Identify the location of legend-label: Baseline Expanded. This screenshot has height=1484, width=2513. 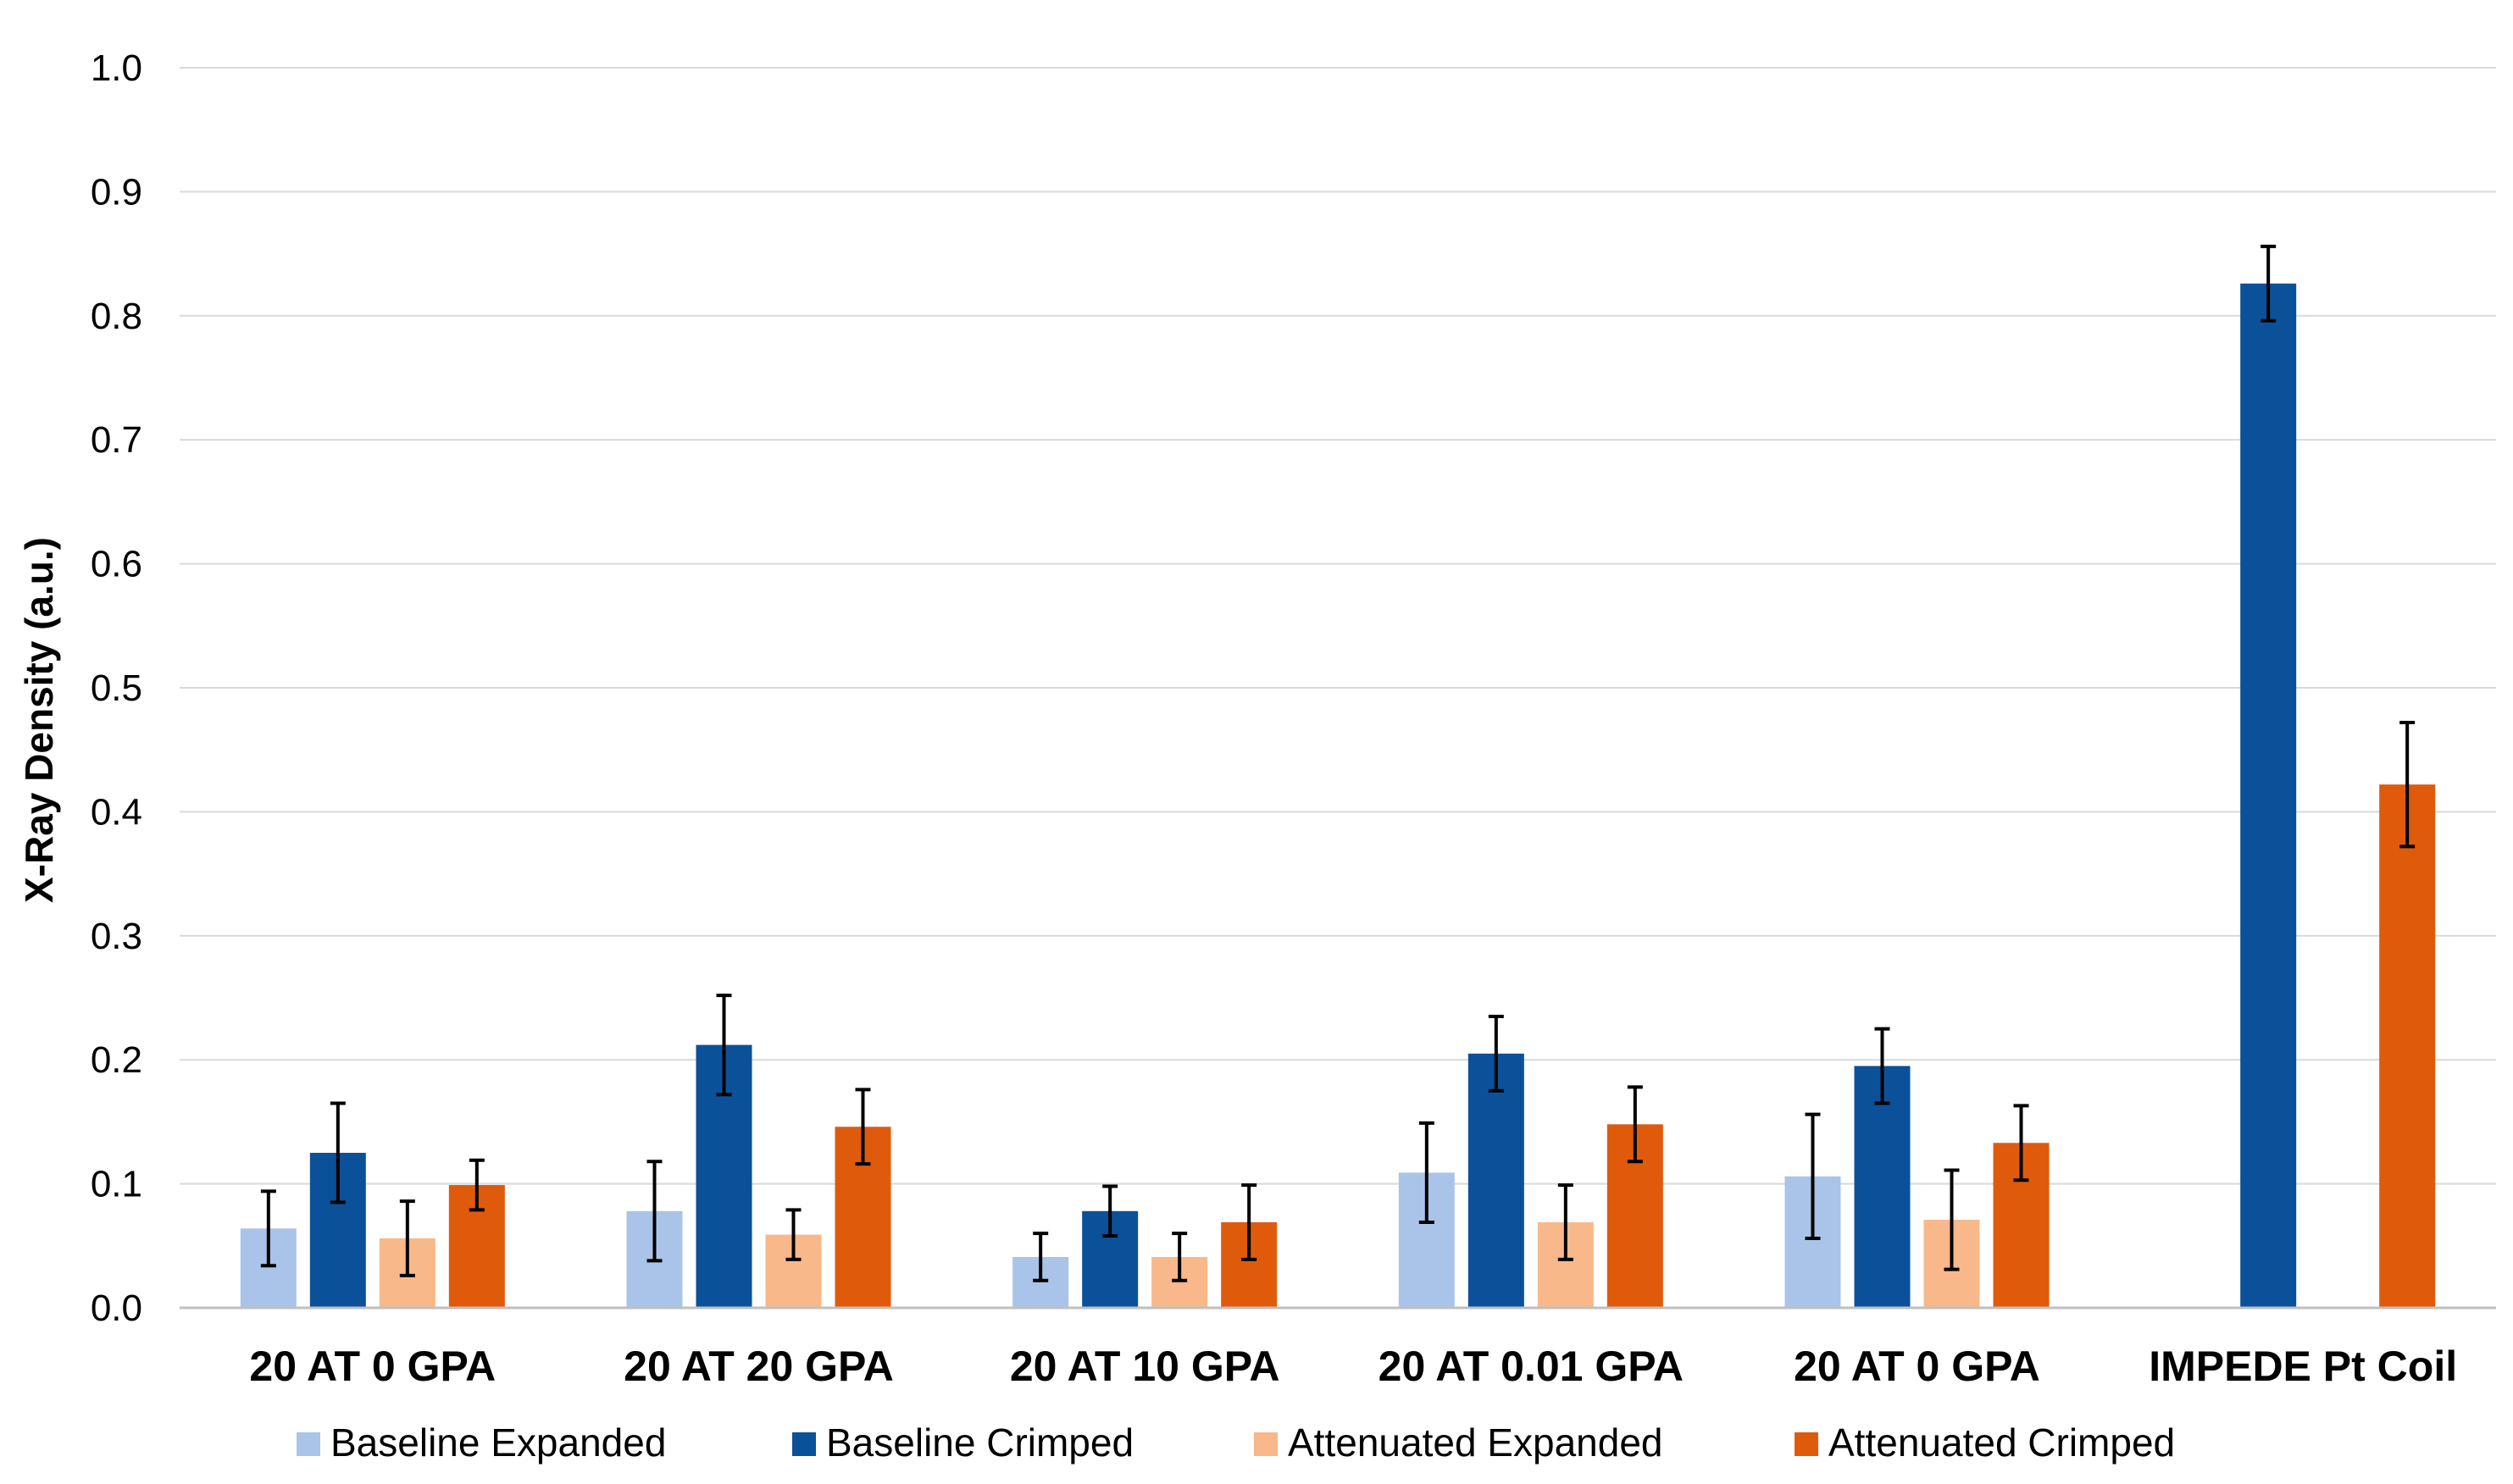
(498, 1442).